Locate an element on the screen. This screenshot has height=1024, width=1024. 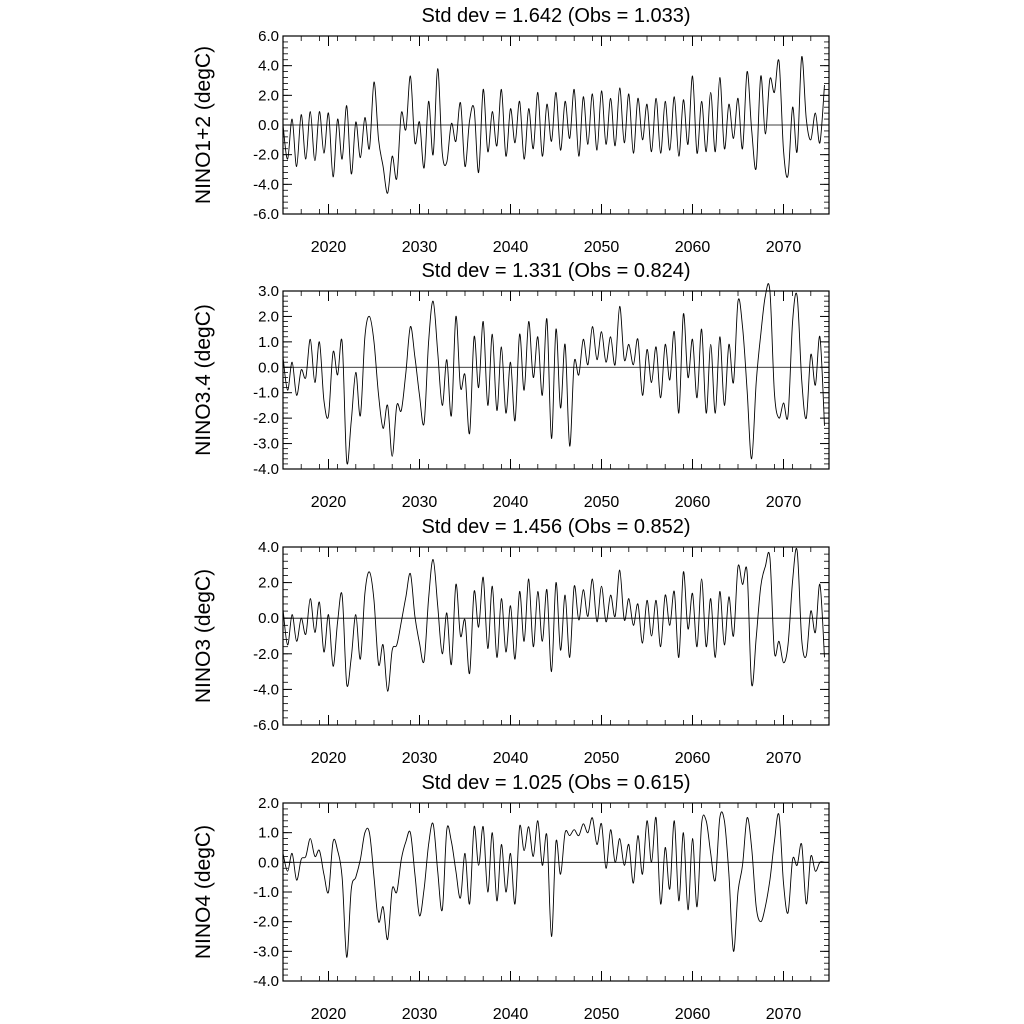
chart-title: Std dev = 1.331 (Obs = 0.824) is located at coordinates (555, 271).